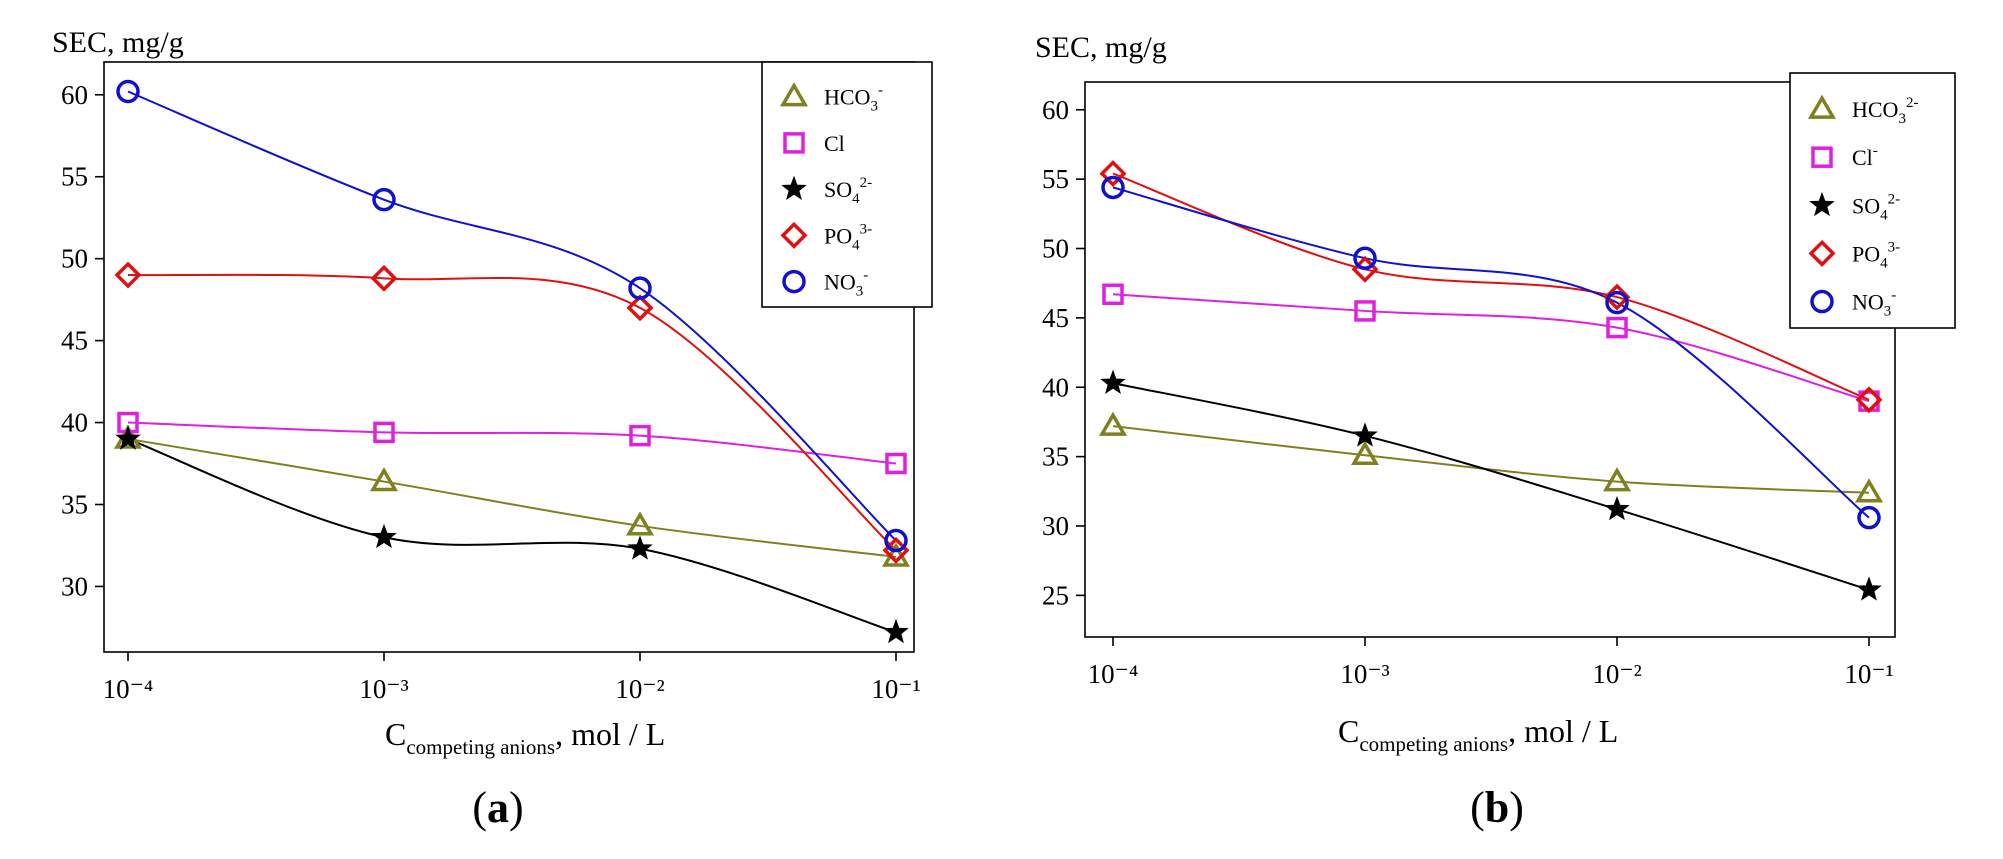  I want to click on series-line-Cl-, so click(1491, 348).